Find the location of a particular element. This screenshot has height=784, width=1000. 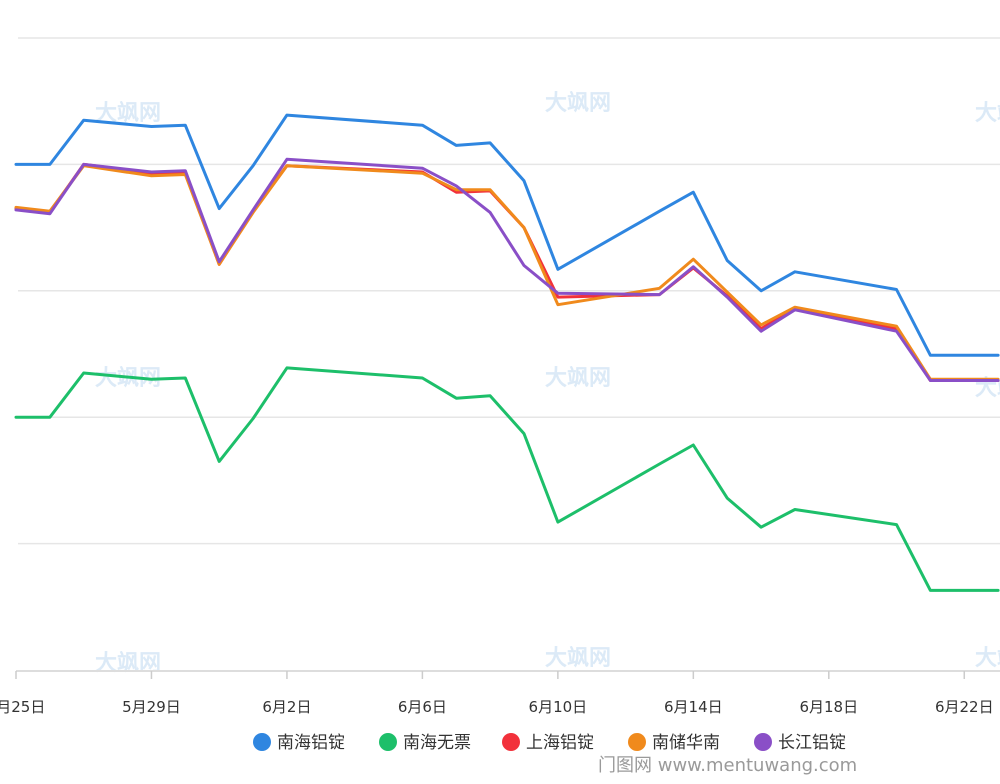

x-axis: 5月25日 5月29日 6月2日 6月6日 6月10日 6月14日 6月18日 6月22日 is located at coordinates (500, 693).